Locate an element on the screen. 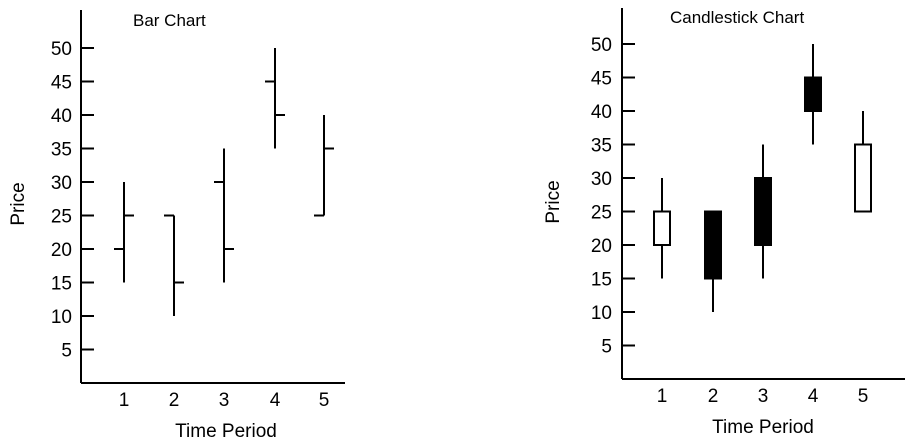 Image resolution: width=906 pixels, height=441 pixels. candlestick-chart-y-tick-label: 50 is located at coordinates (601, 45).